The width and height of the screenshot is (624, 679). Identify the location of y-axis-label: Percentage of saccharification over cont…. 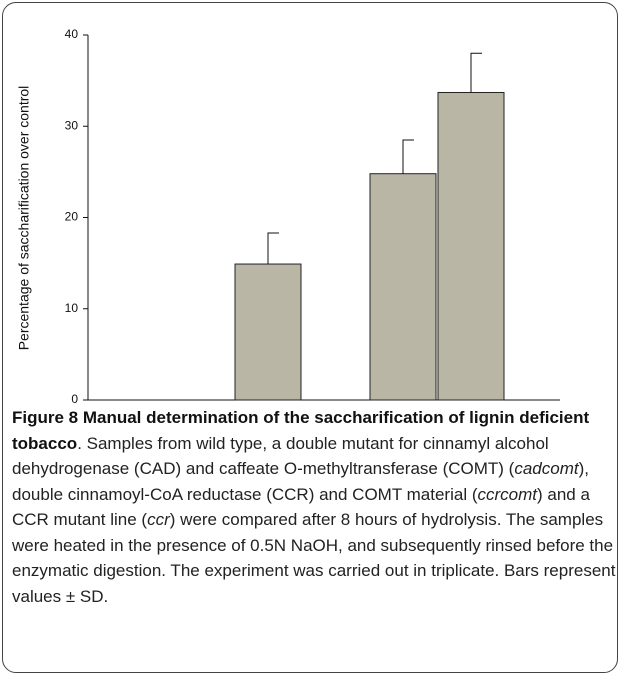
(24, 218).